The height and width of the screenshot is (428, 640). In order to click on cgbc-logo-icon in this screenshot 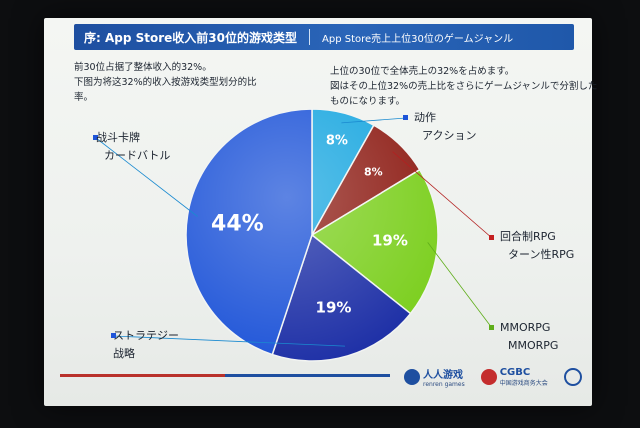, I will do `click(488, 377)`.